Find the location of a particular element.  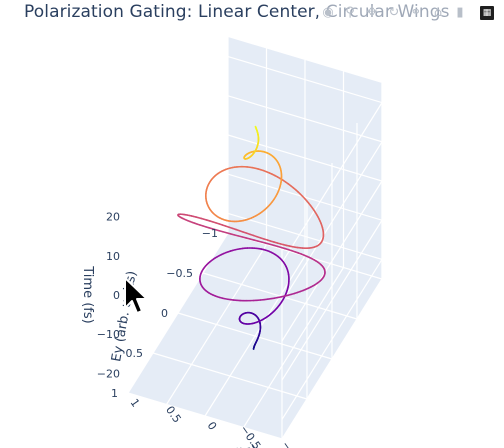

y-tick-label: −1 is located at coordinates (210, 233).